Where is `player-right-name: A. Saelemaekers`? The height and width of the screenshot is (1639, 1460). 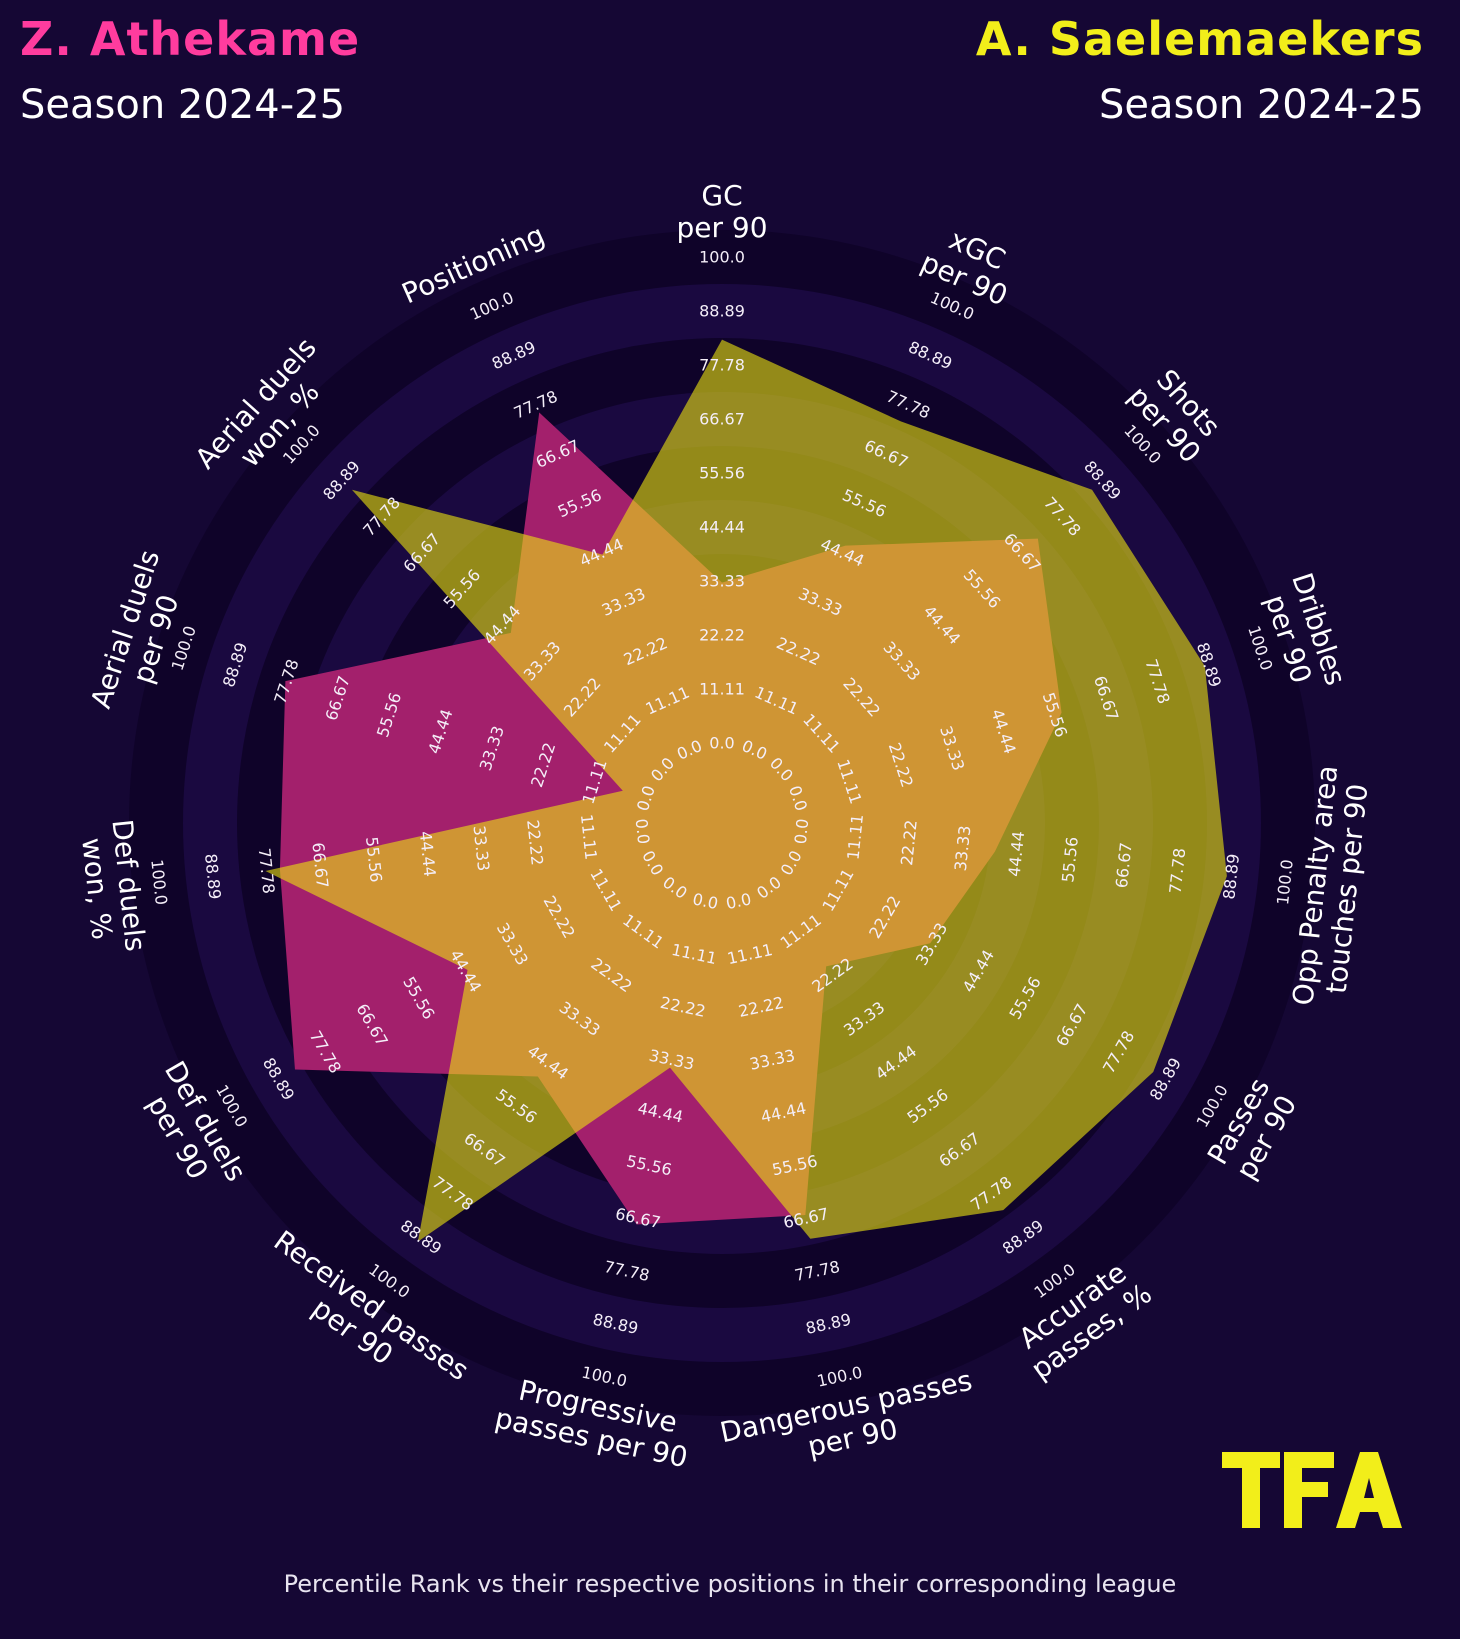 player-right-name: A. Saelemaekers is located at coordinates (1199, 39).